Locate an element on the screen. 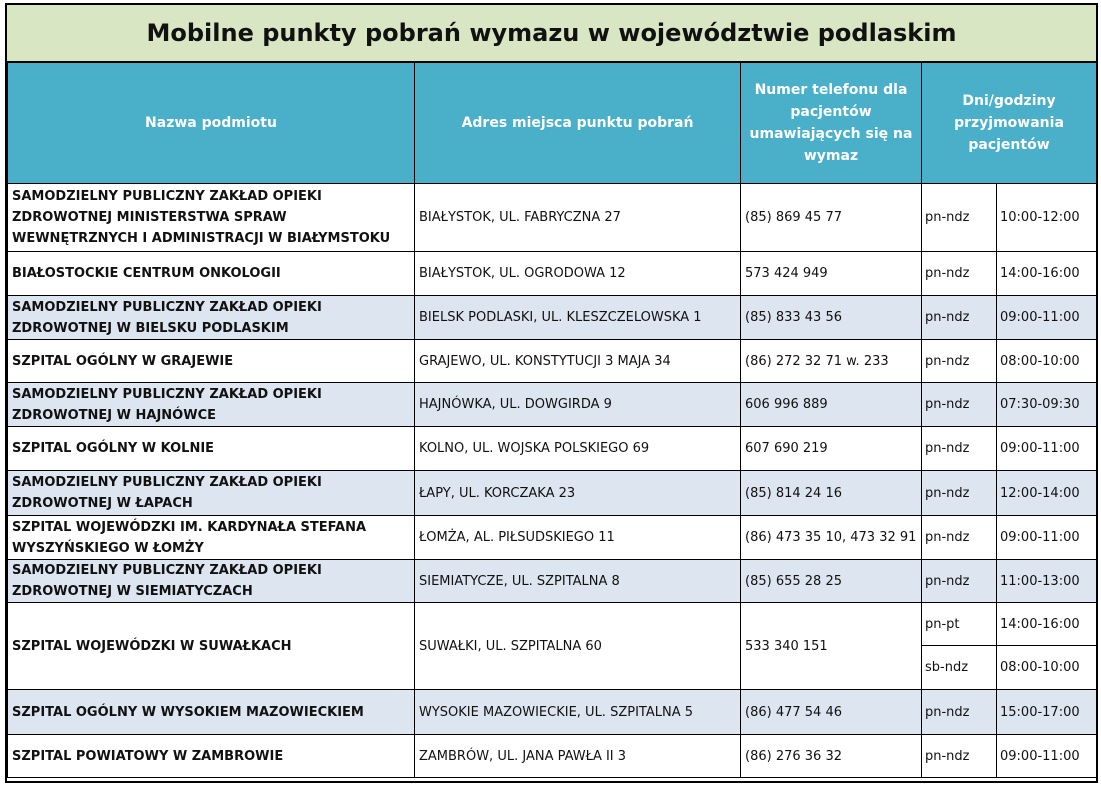 The image size is (1101, 787). address: BIELSK PODLASKI, UL. KLESZCZELOWSKA 1 is located at coordinates (577, 317).